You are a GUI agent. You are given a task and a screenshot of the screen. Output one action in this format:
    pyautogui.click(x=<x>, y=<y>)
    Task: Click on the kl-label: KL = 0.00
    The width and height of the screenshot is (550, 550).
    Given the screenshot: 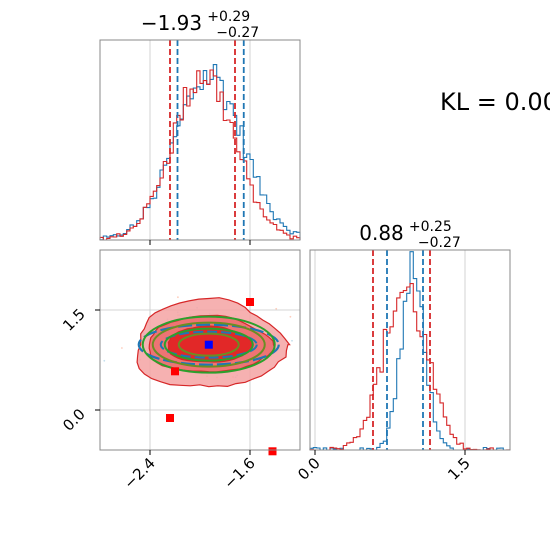 What is the action you would take?
    pyautogui.click(x=495, y=102)
    